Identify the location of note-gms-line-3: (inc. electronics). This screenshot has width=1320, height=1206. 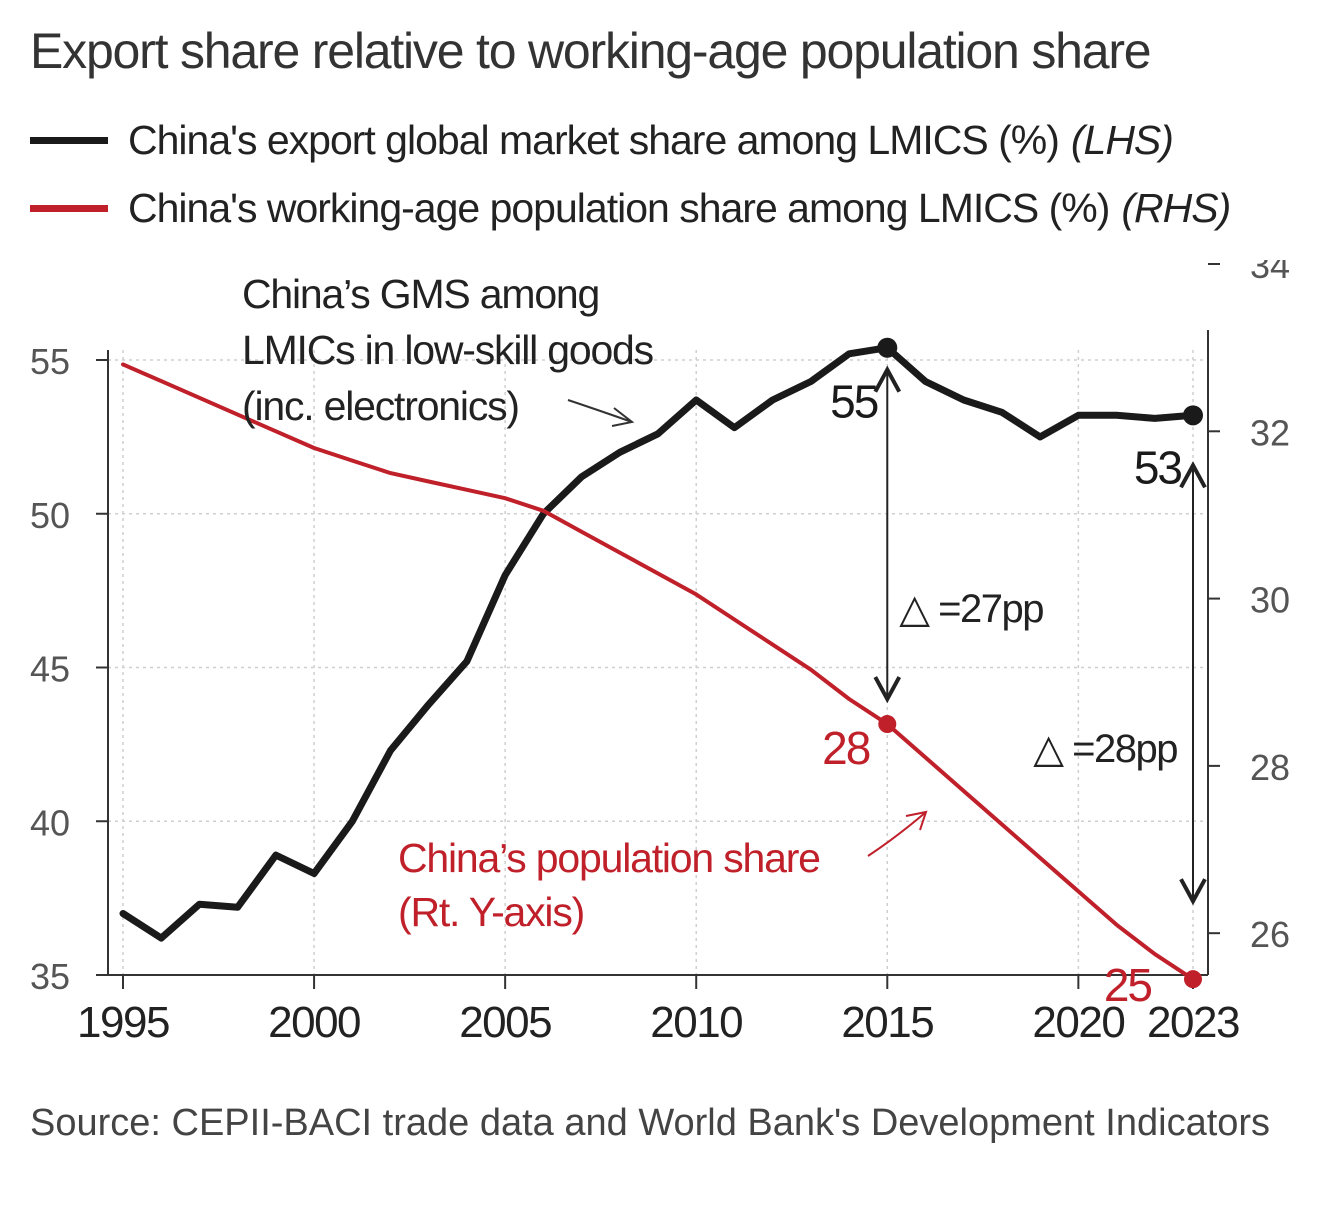
(380, 406).